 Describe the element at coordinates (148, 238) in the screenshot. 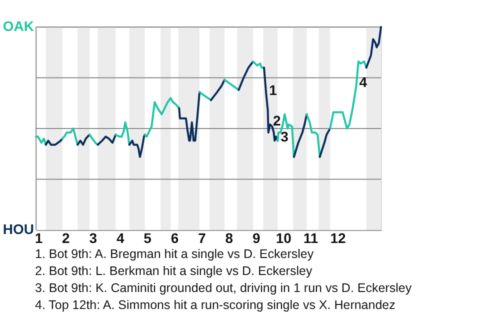

I see `x-tick-label: 5` at that location.